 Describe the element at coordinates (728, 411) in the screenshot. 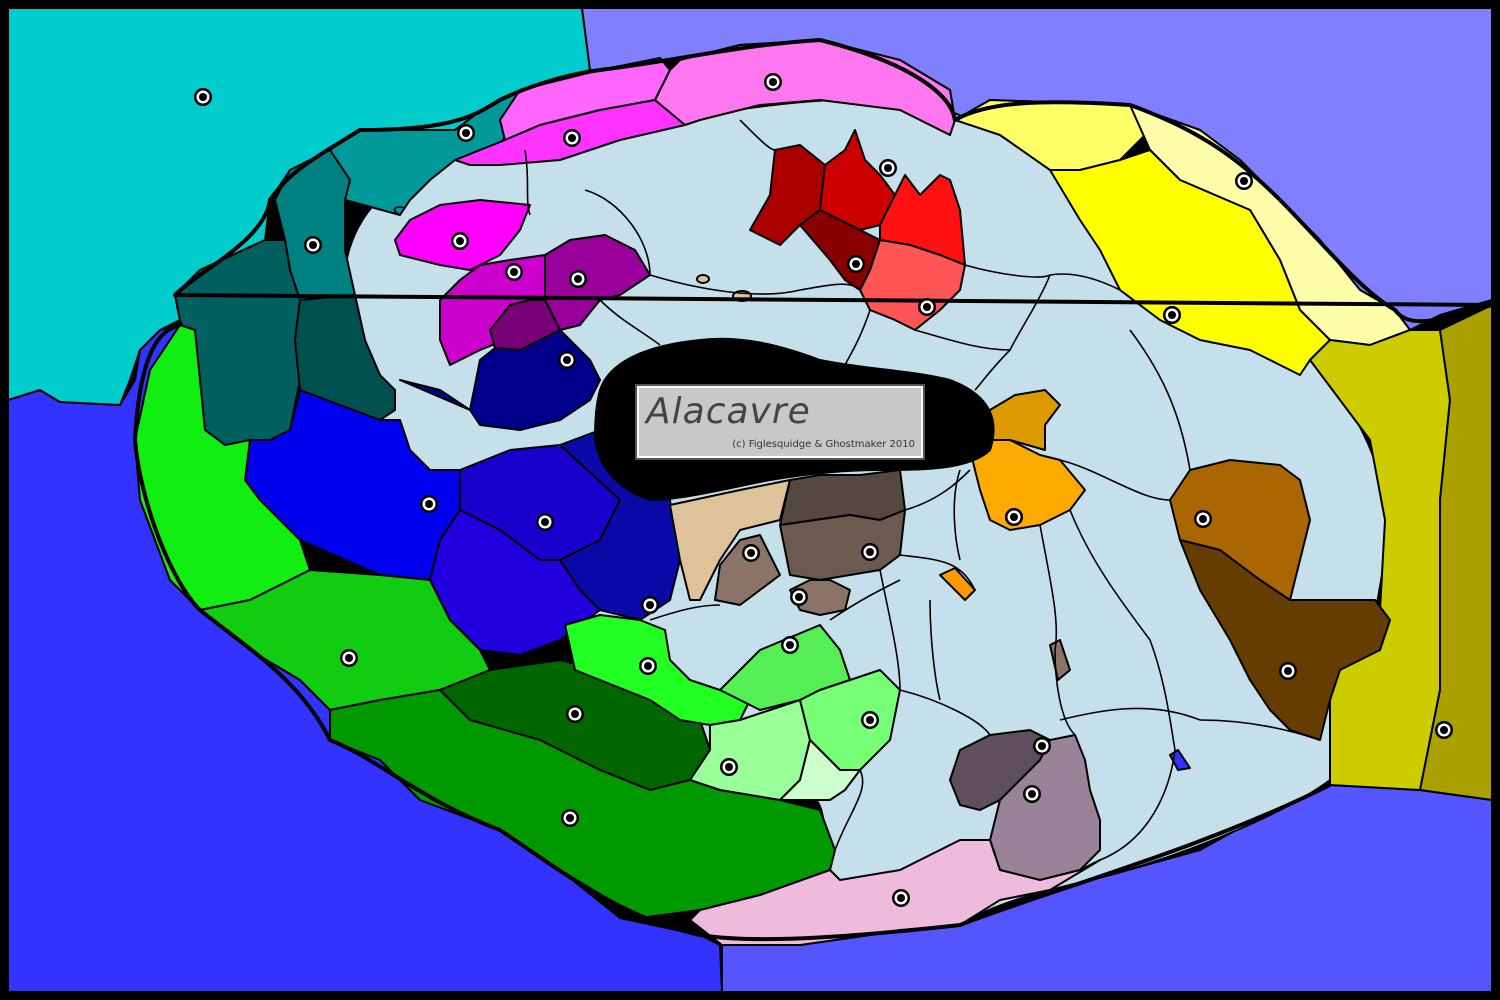

I see `map-title: Alacavre` at that location.